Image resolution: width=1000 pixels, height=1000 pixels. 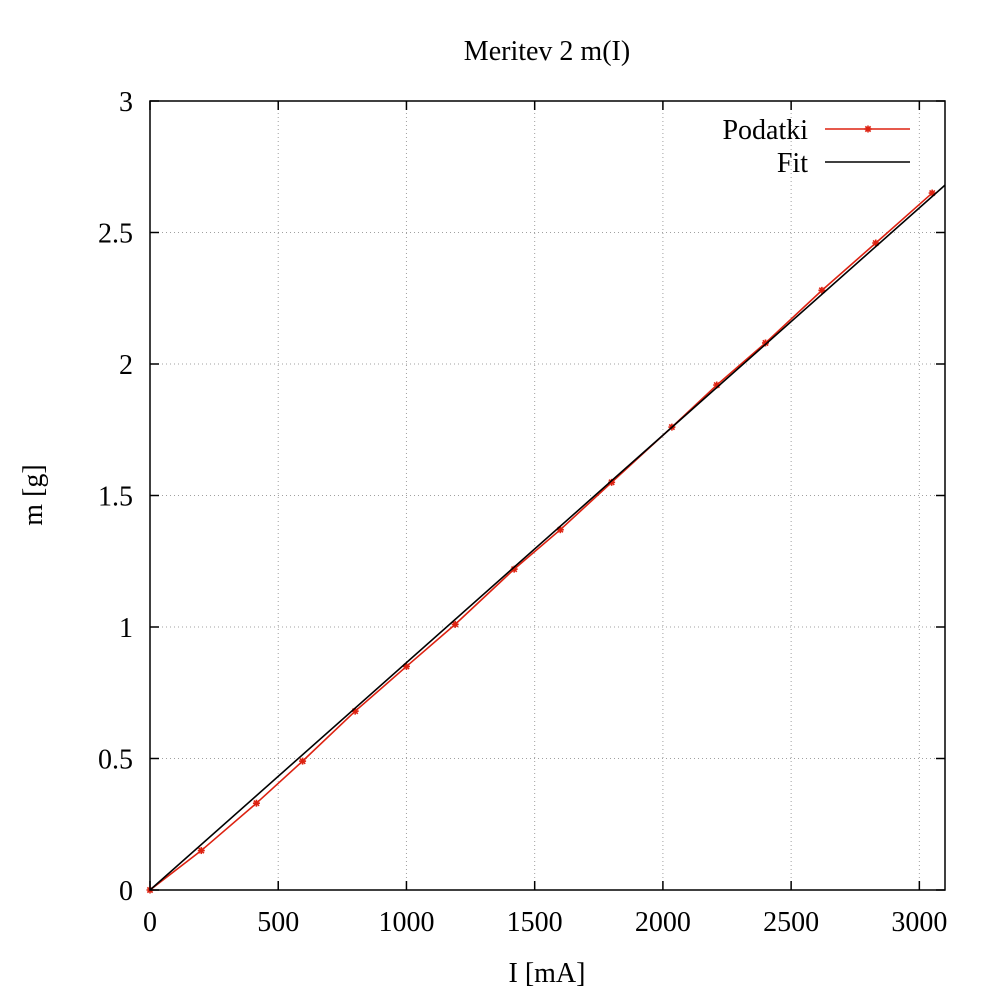 What do you see at coordinates (547, 973) in the screenshot?
I see `x-axis-label: I [mA]` at bounding box center [547, 973].